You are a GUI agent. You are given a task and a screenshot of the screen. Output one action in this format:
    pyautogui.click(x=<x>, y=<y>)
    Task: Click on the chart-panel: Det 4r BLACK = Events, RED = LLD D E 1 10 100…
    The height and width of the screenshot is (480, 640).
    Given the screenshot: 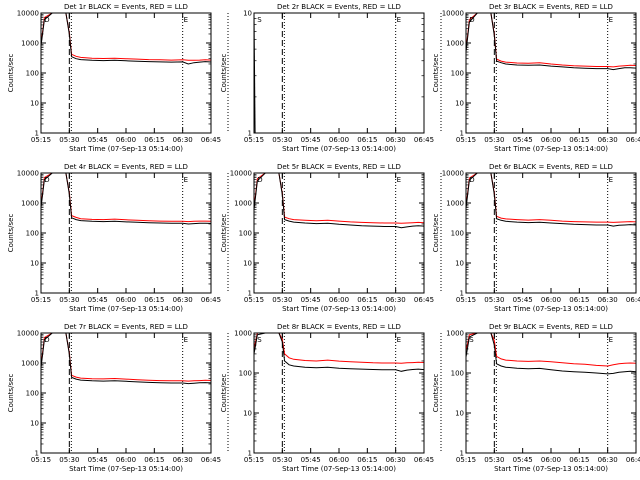 What is the action you would take?
    pyautogui.click(x=118, y=238)
    